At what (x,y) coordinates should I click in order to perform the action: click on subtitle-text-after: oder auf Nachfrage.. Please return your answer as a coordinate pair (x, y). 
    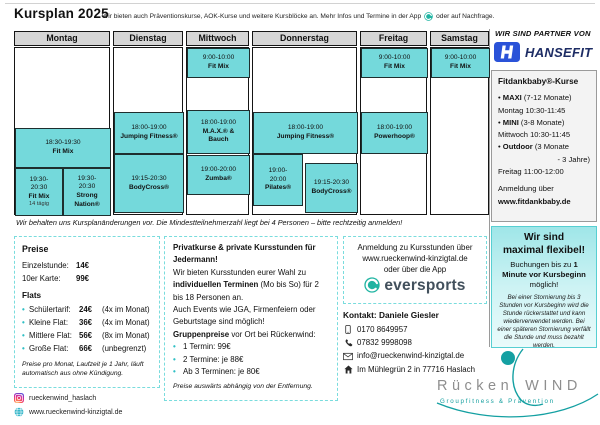
    Looking at the image, I should click on (465, 16).